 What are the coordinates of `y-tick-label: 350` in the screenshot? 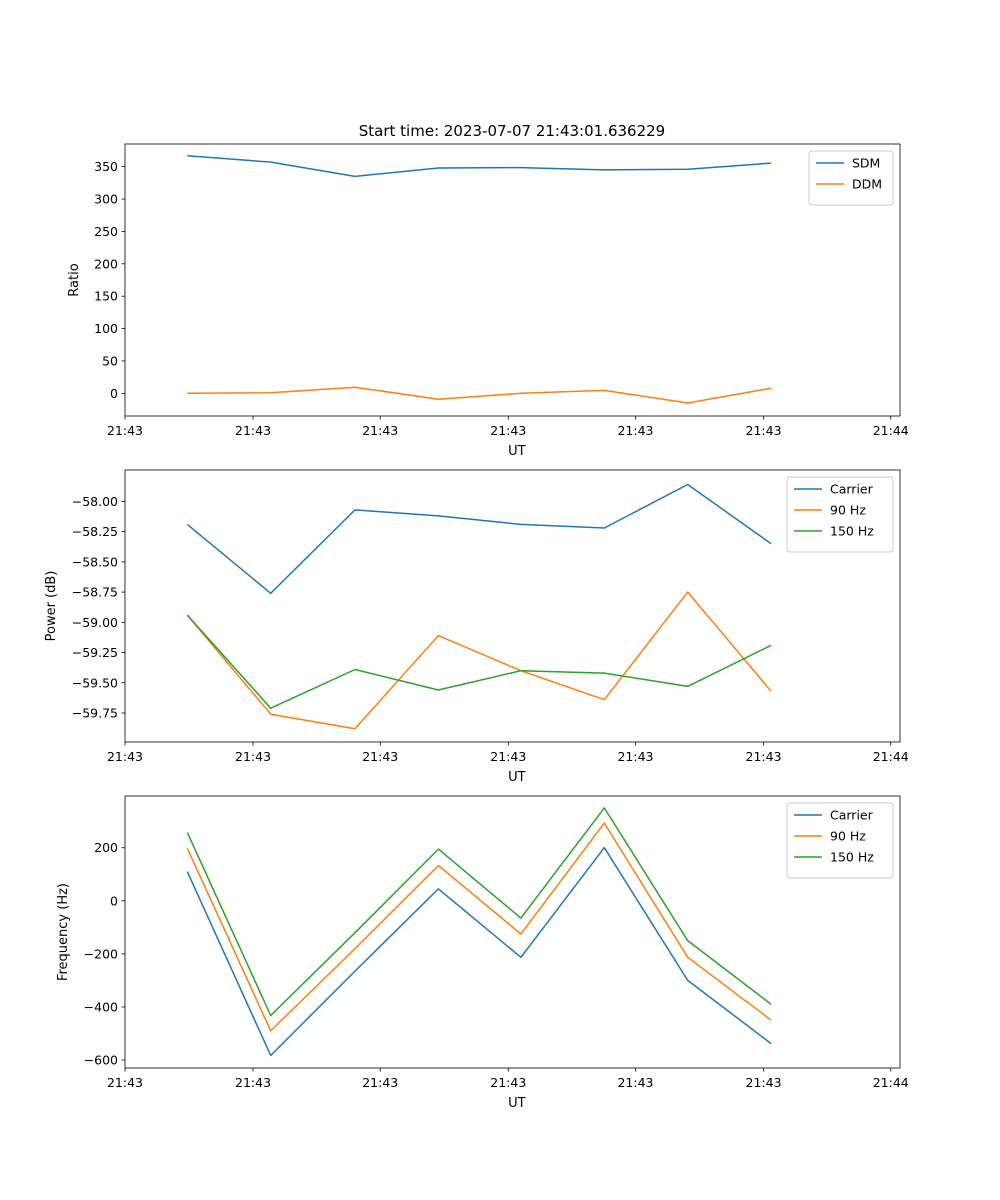 It's located at (106, 166).